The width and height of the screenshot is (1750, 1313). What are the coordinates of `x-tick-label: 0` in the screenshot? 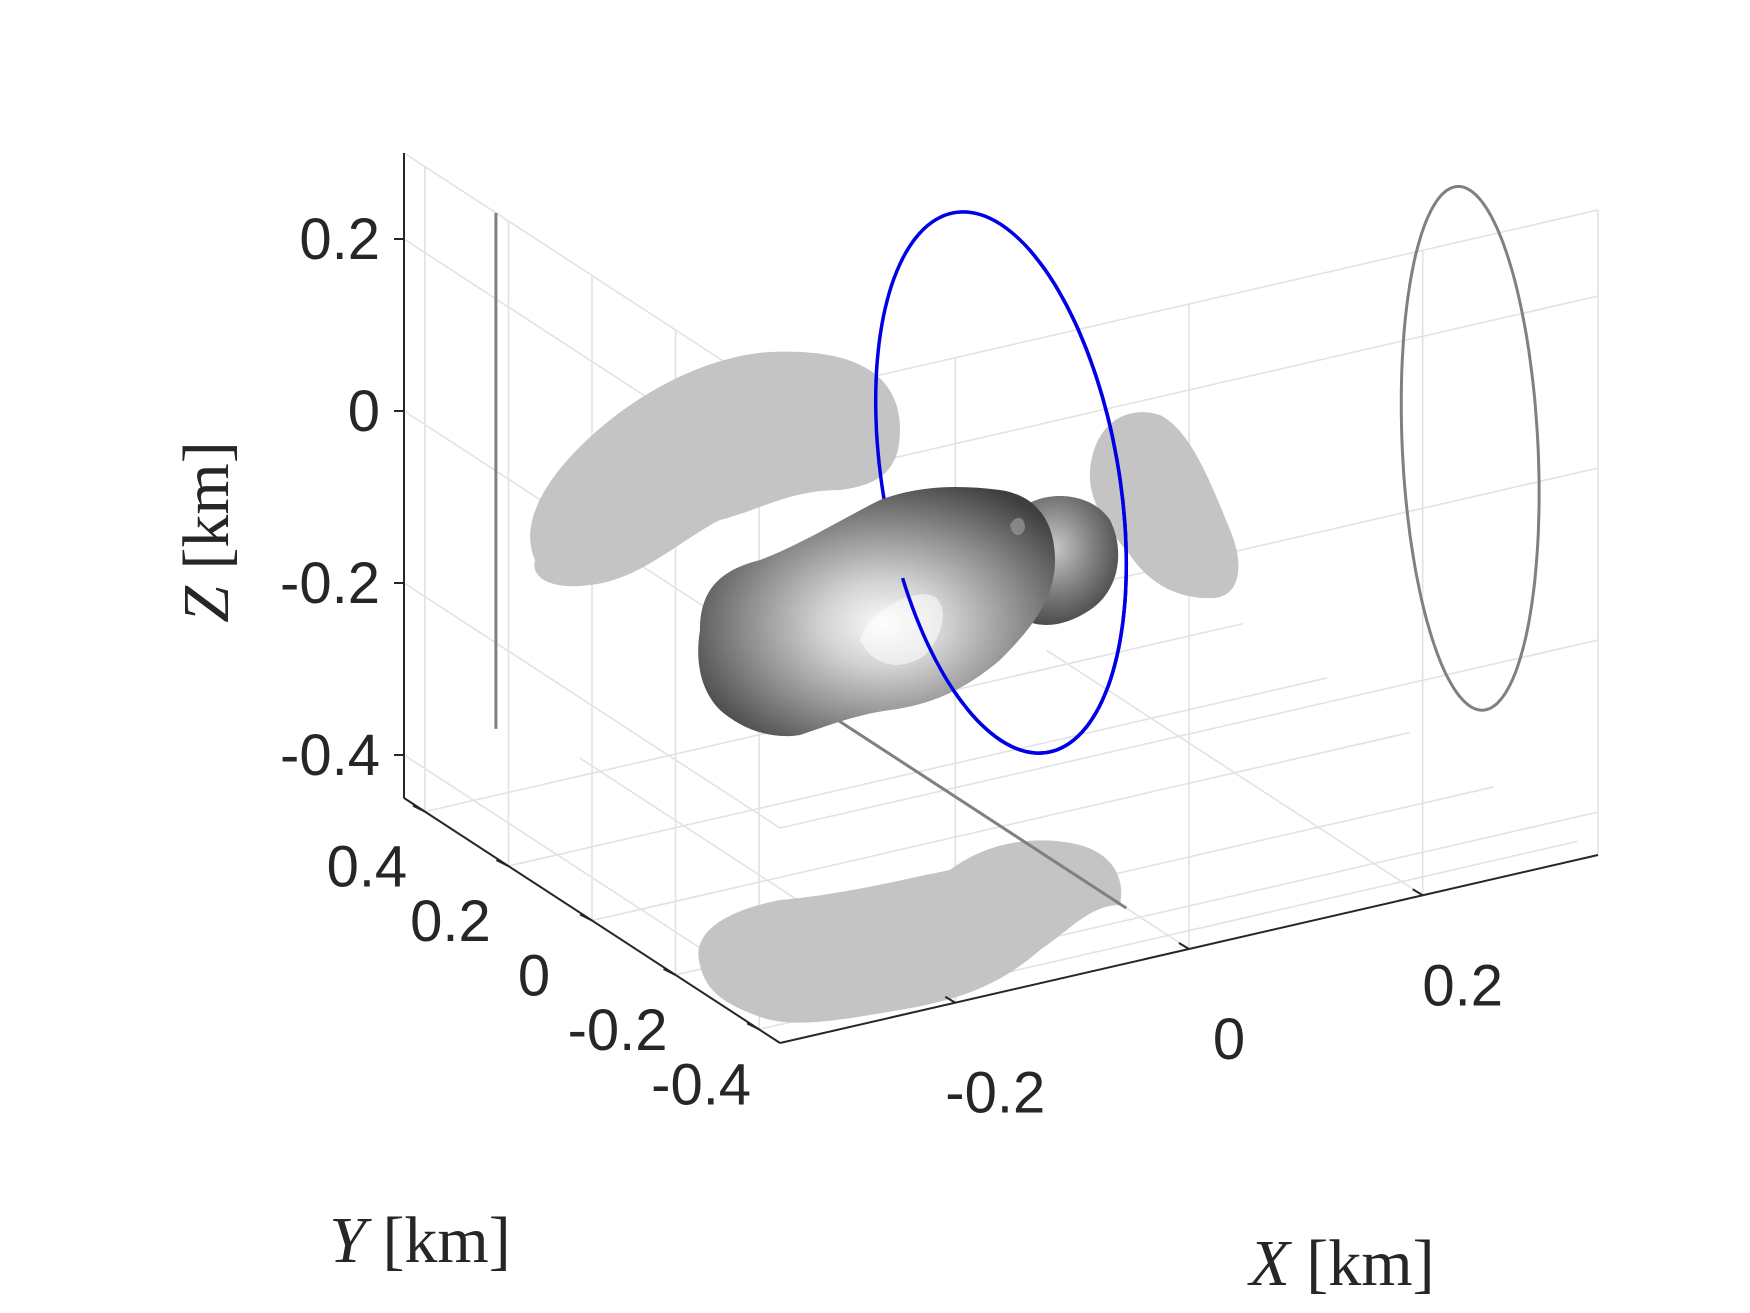 It's located at (1229, 1039).